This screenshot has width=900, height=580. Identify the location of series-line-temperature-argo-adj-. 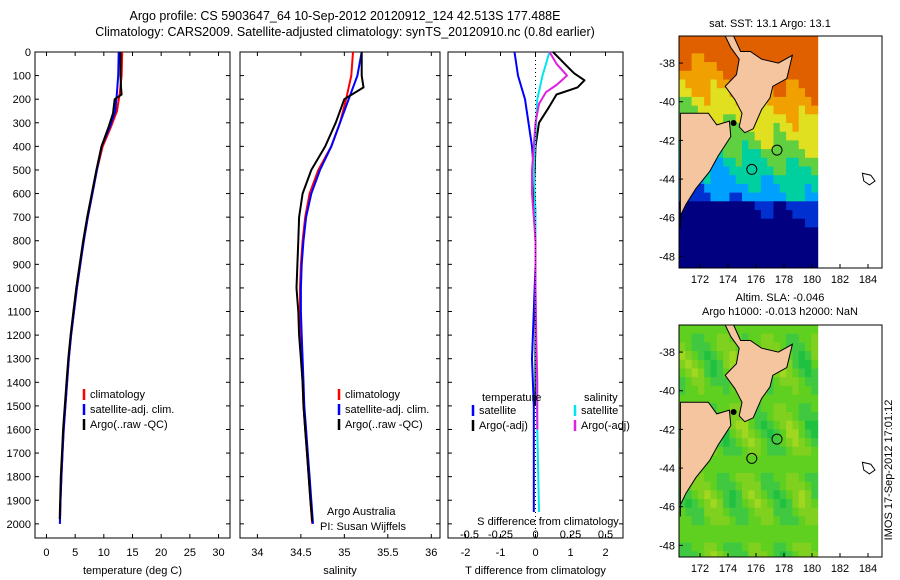
(559, 228).